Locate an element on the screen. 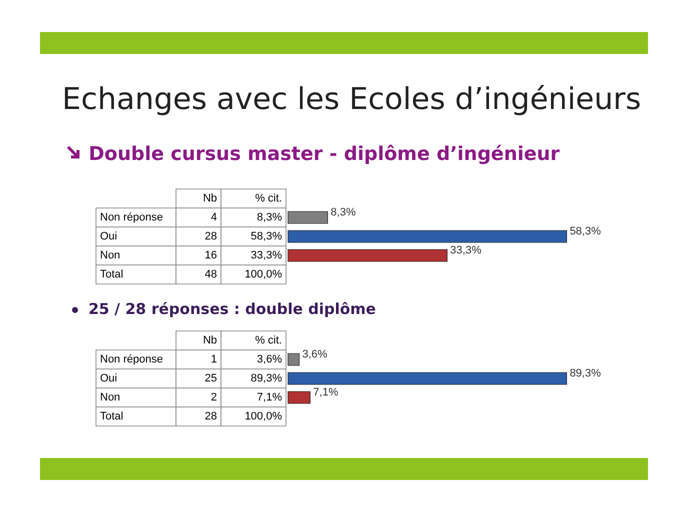 The image size is (689, 517). data-label: 58,3% is located at coordinates (266, 236).